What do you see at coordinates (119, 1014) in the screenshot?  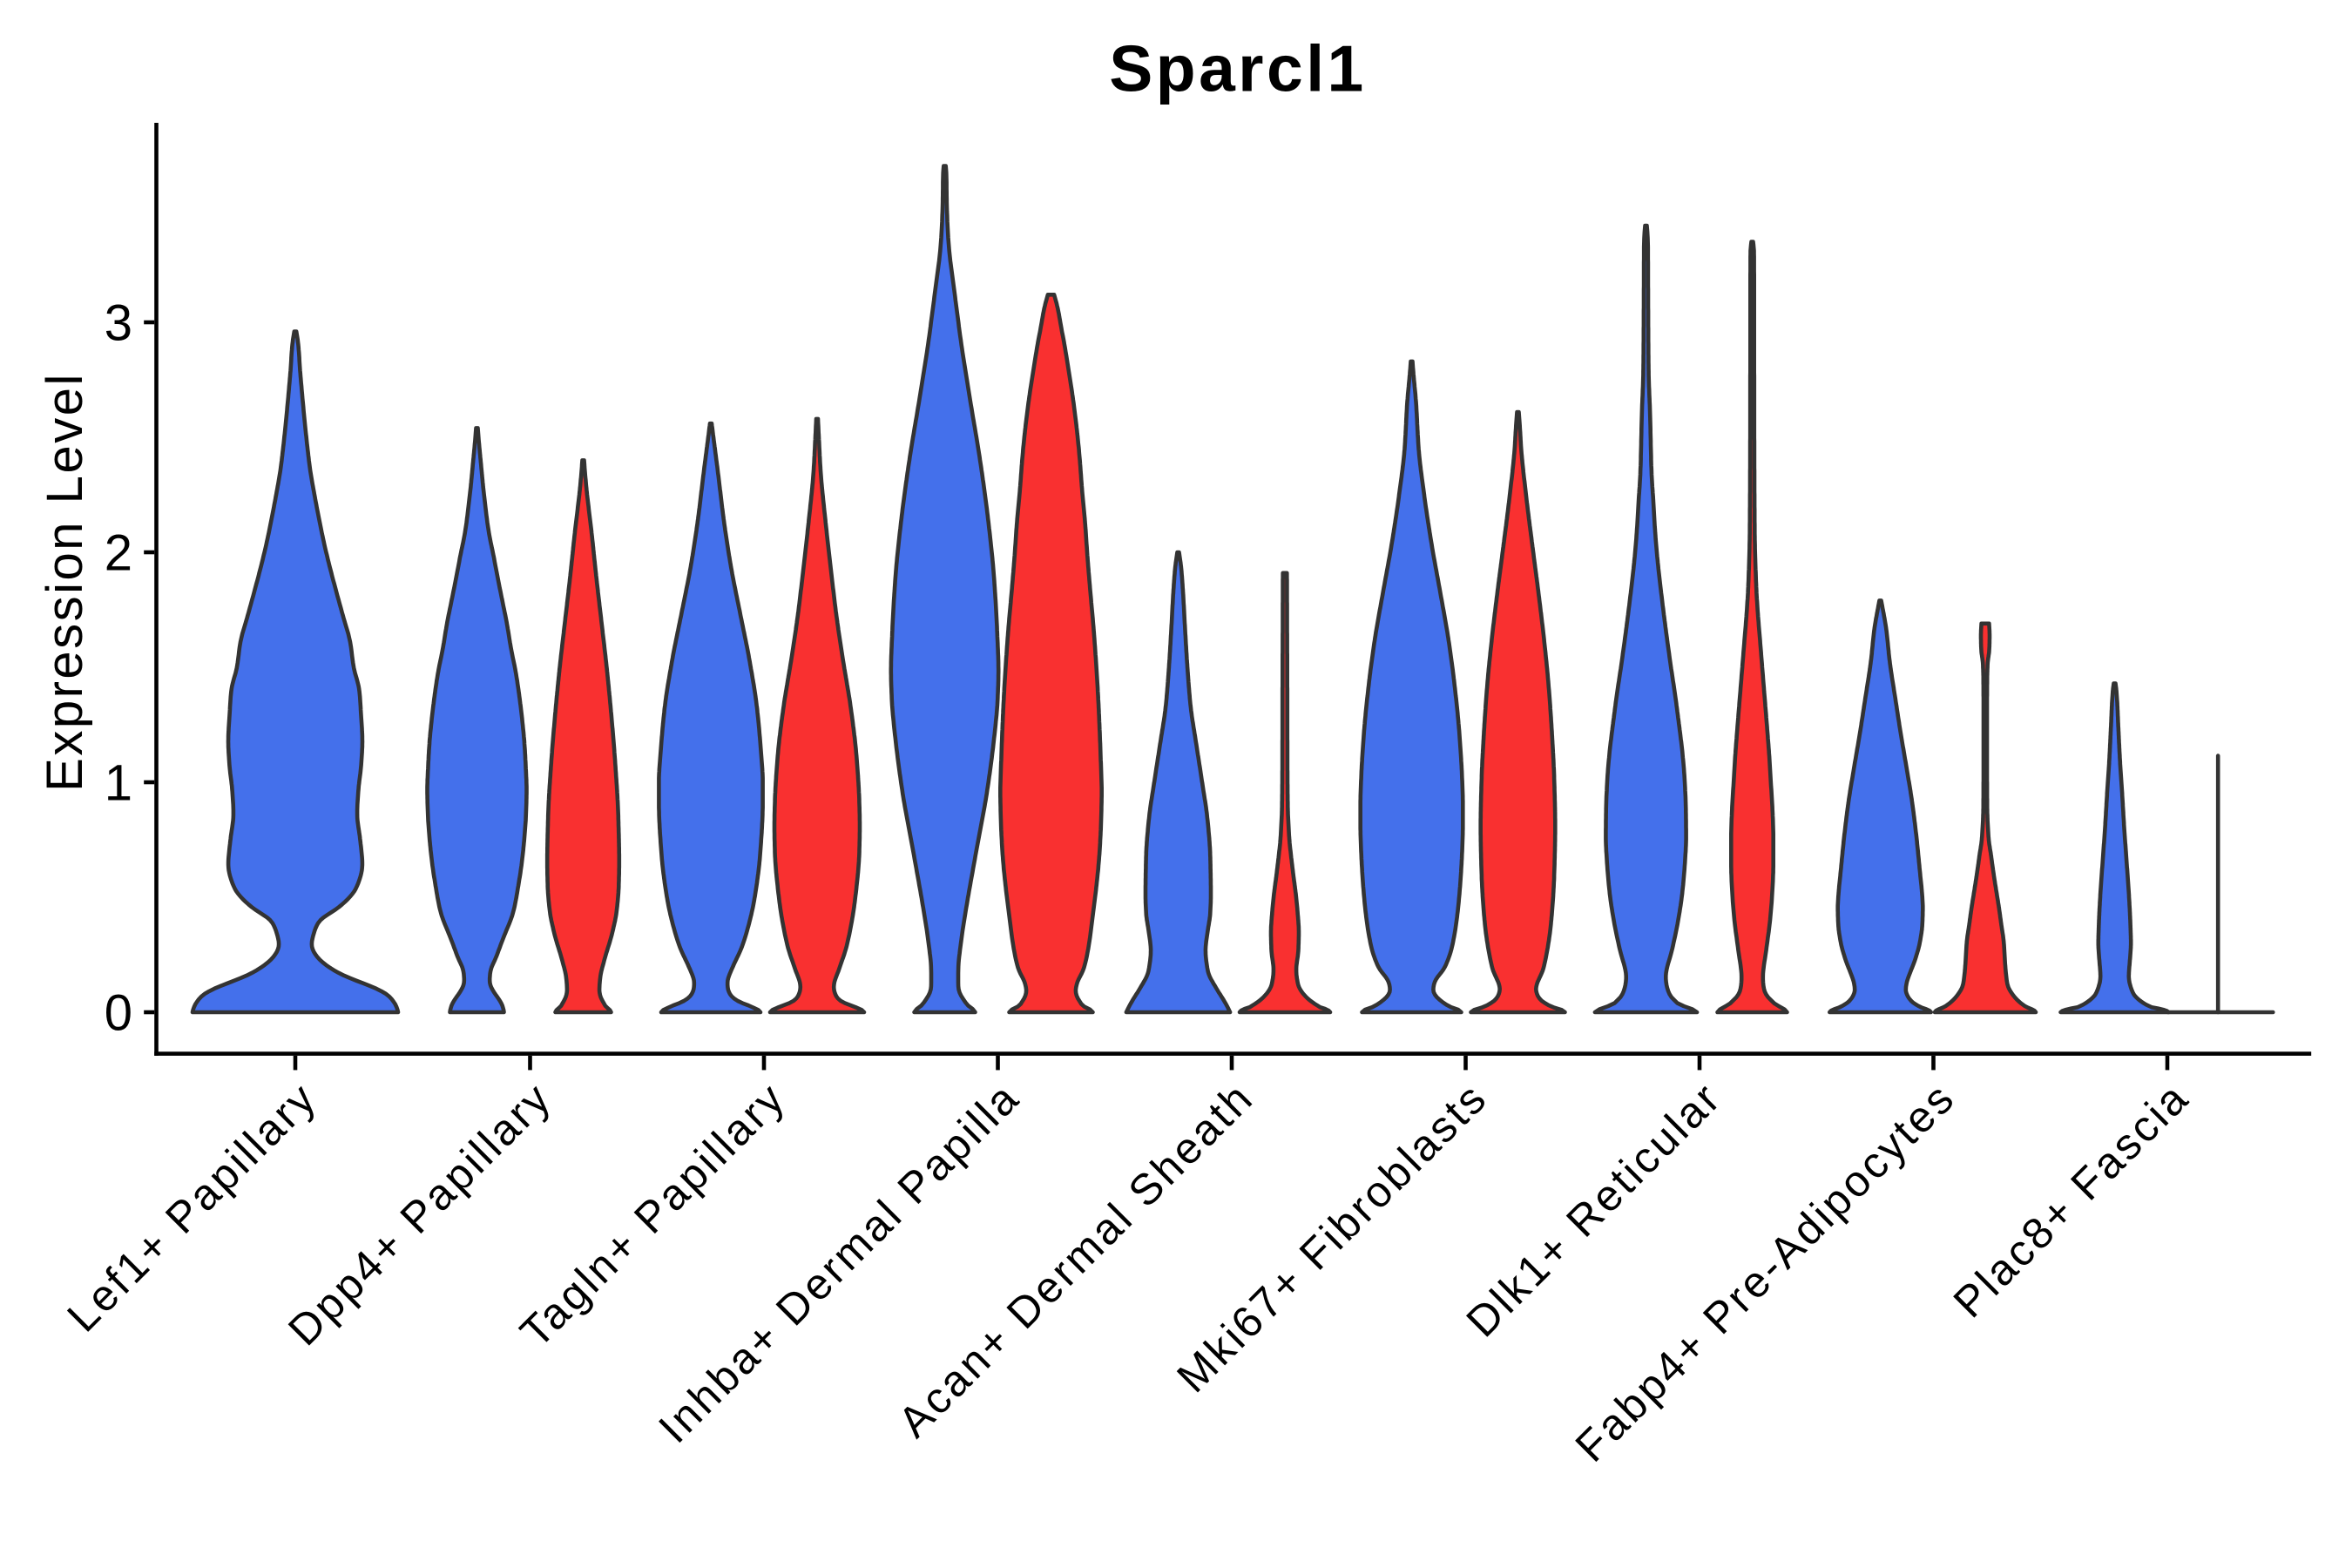 I see `svg-text: 0` at bounding box center [119, 1014].